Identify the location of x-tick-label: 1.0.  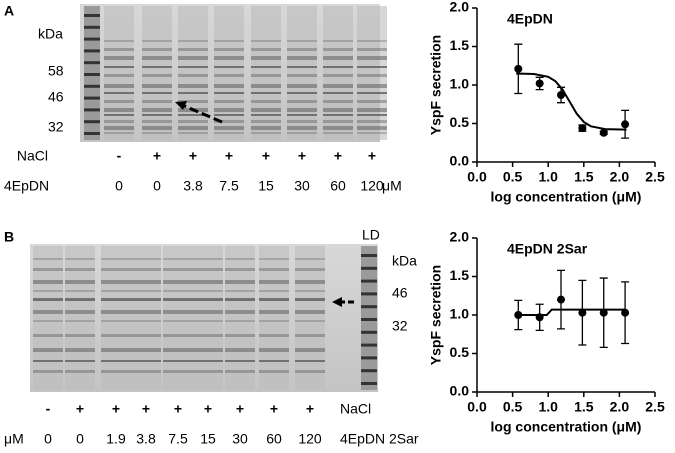
(548, 407).